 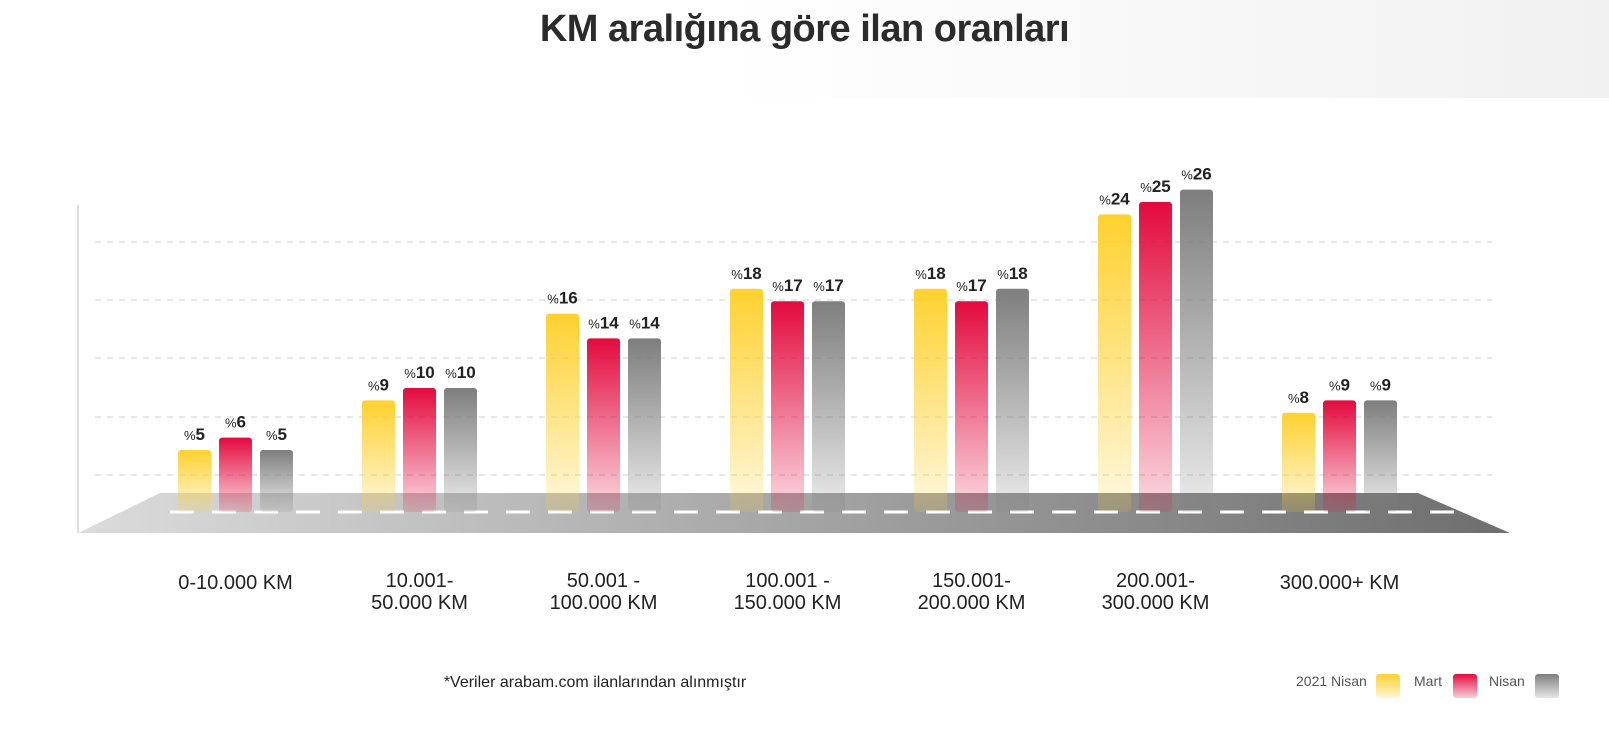 What do you see at coordinates (1196, 174) in the screenshot?
I see `data-label: %26` at bounding box center [1196, 174].